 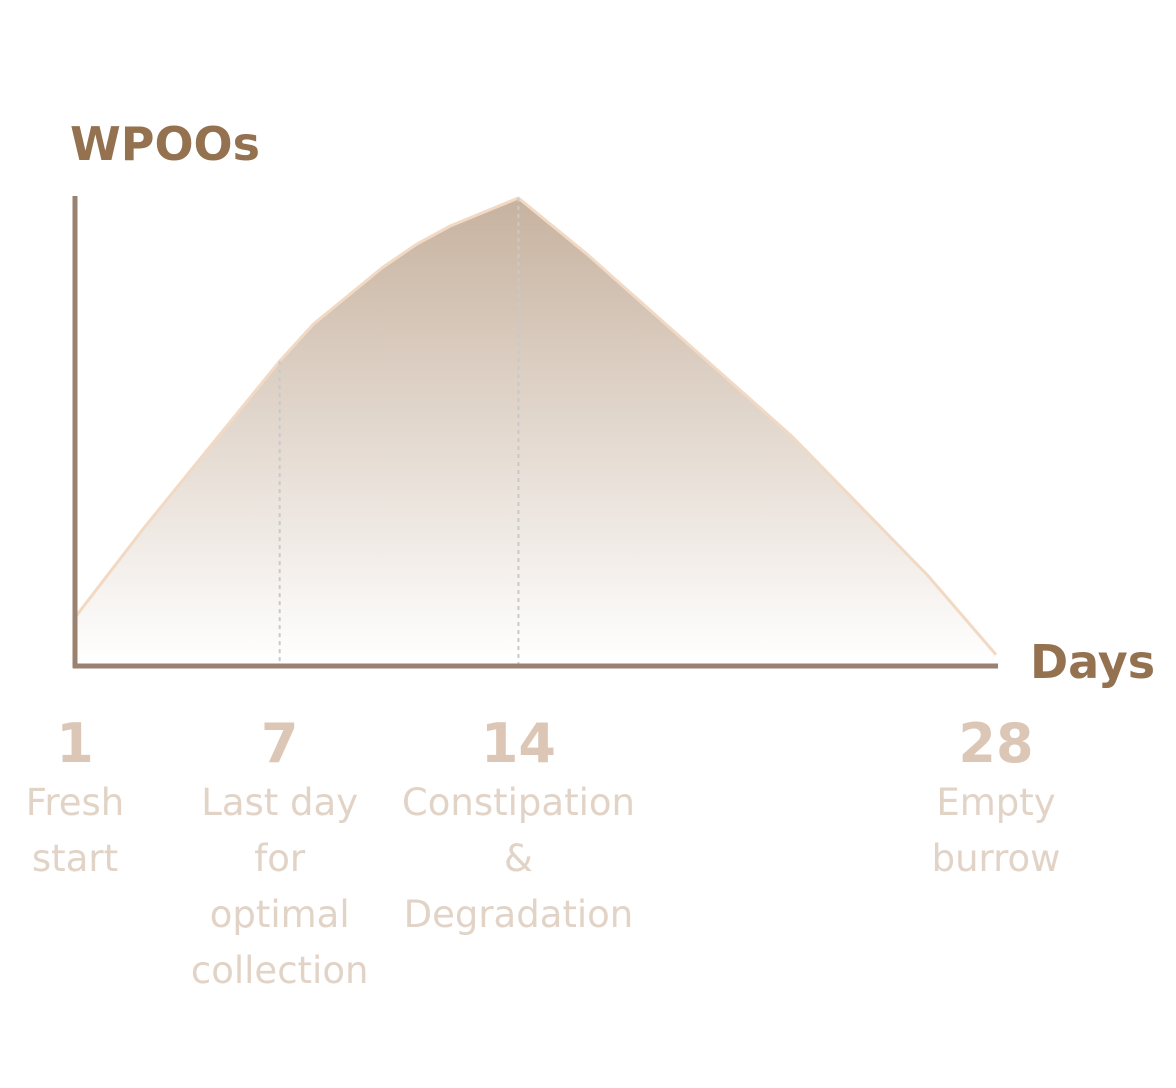 What do you see at coordinates (995, 743) in the screenshot?
I see `x-tick-number: 28` at bounding box center [995, 743].